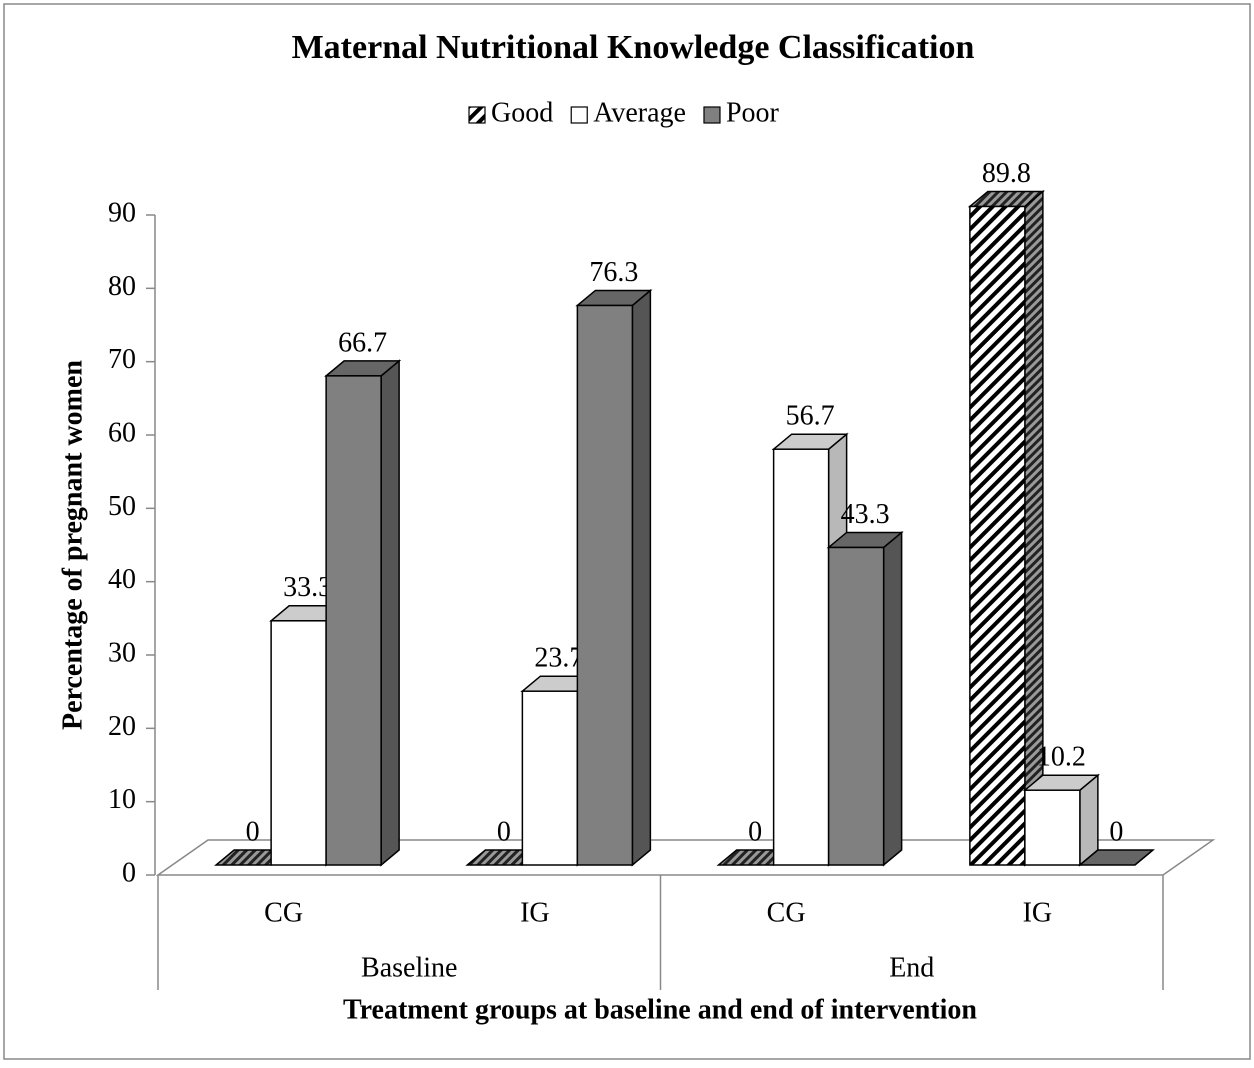  What do you see at coordinates (639, 112) in the screenshot?
I see `legend-label: Average` at bounding box center [639, 112].